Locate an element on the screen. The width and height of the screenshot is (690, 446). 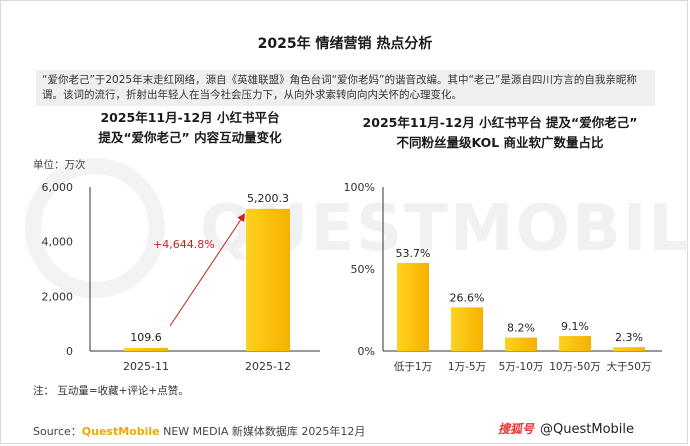
left-chart-title-line2: 提及“爱你老己” 内容互动量变化 is located at coordinates (190, 137).